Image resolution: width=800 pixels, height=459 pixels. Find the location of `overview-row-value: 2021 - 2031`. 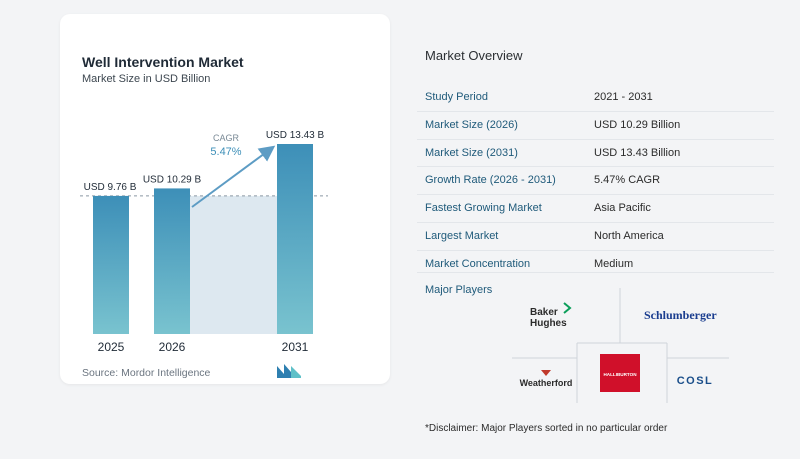

overview-row-value: 2021 - 2031 is located at coordinates (623, 97).